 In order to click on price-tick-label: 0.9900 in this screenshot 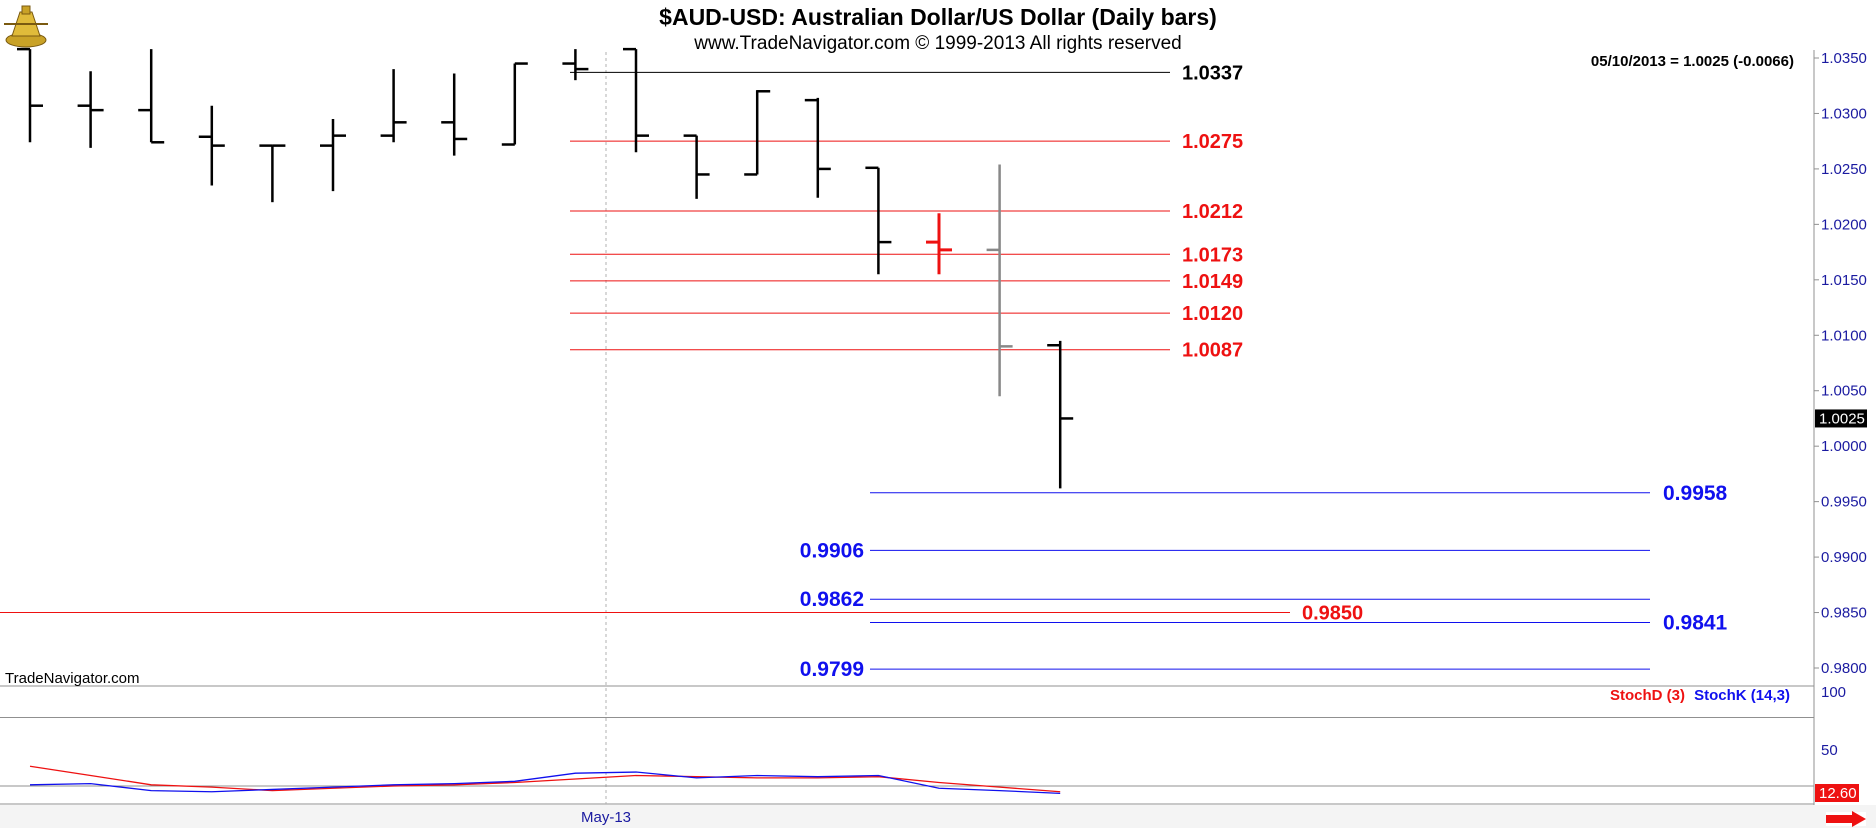, I will do `click(1844, 557)`.